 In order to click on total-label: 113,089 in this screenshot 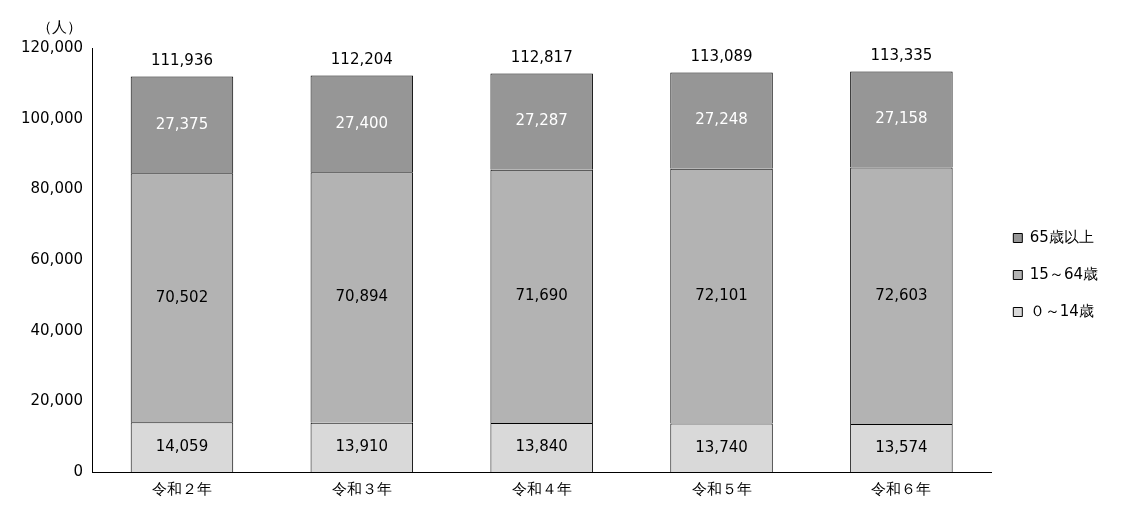, I will do `click(721, 55)`.